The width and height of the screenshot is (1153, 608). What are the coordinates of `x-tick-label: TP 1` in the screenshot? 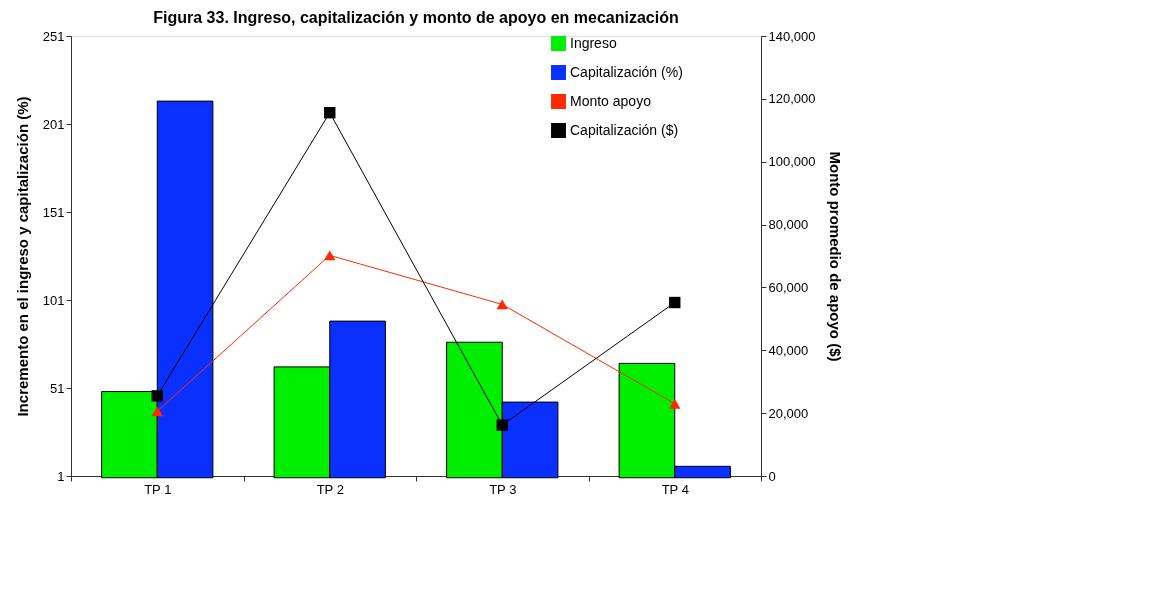 It's located at (158, 489).